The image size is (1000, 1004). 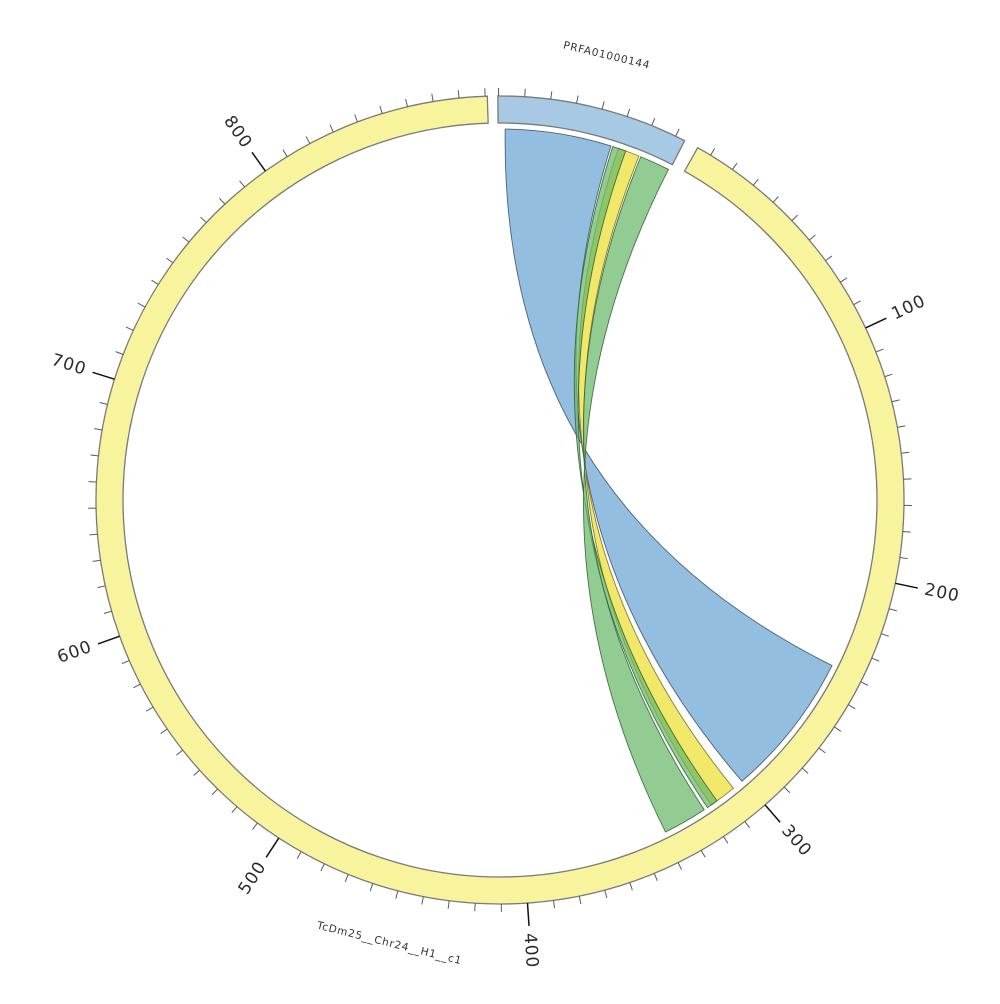 What do you see at coordinates (796, 841) in the screenshot?
I see `tick-label: 300` at bounding box center [796, 841].